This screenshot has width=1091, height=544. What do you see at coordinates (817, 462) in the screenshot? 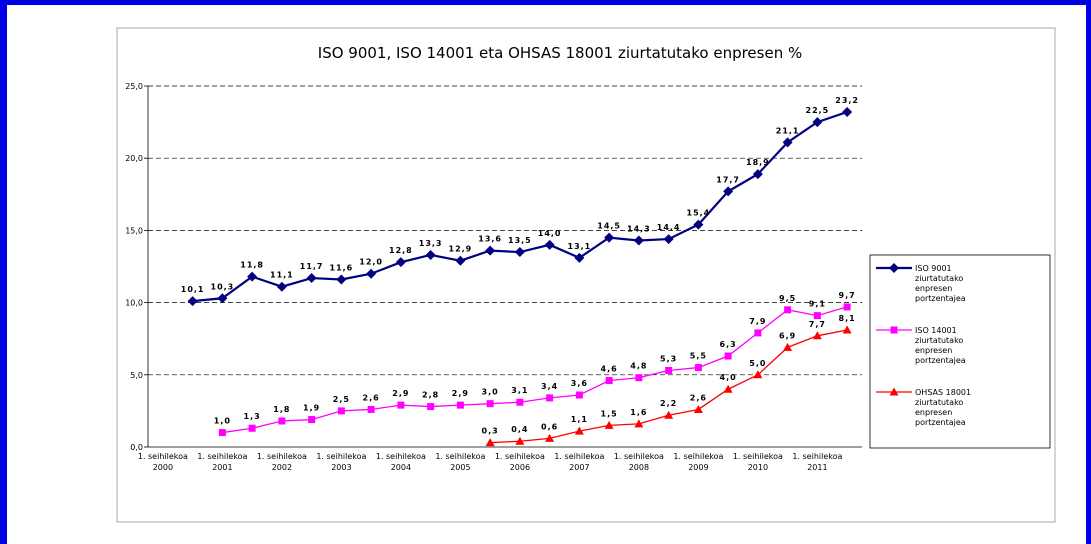
I see `x-tick-label: 1. seihilekoa 2011` at bounding box center [817, 462].